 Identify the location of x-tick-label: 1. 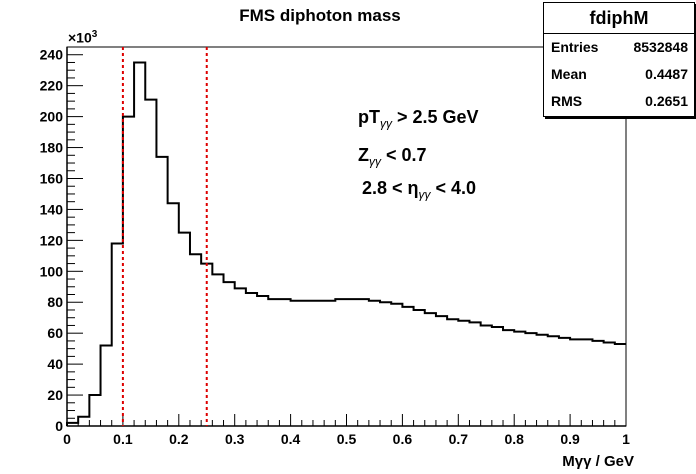
(626, 439).